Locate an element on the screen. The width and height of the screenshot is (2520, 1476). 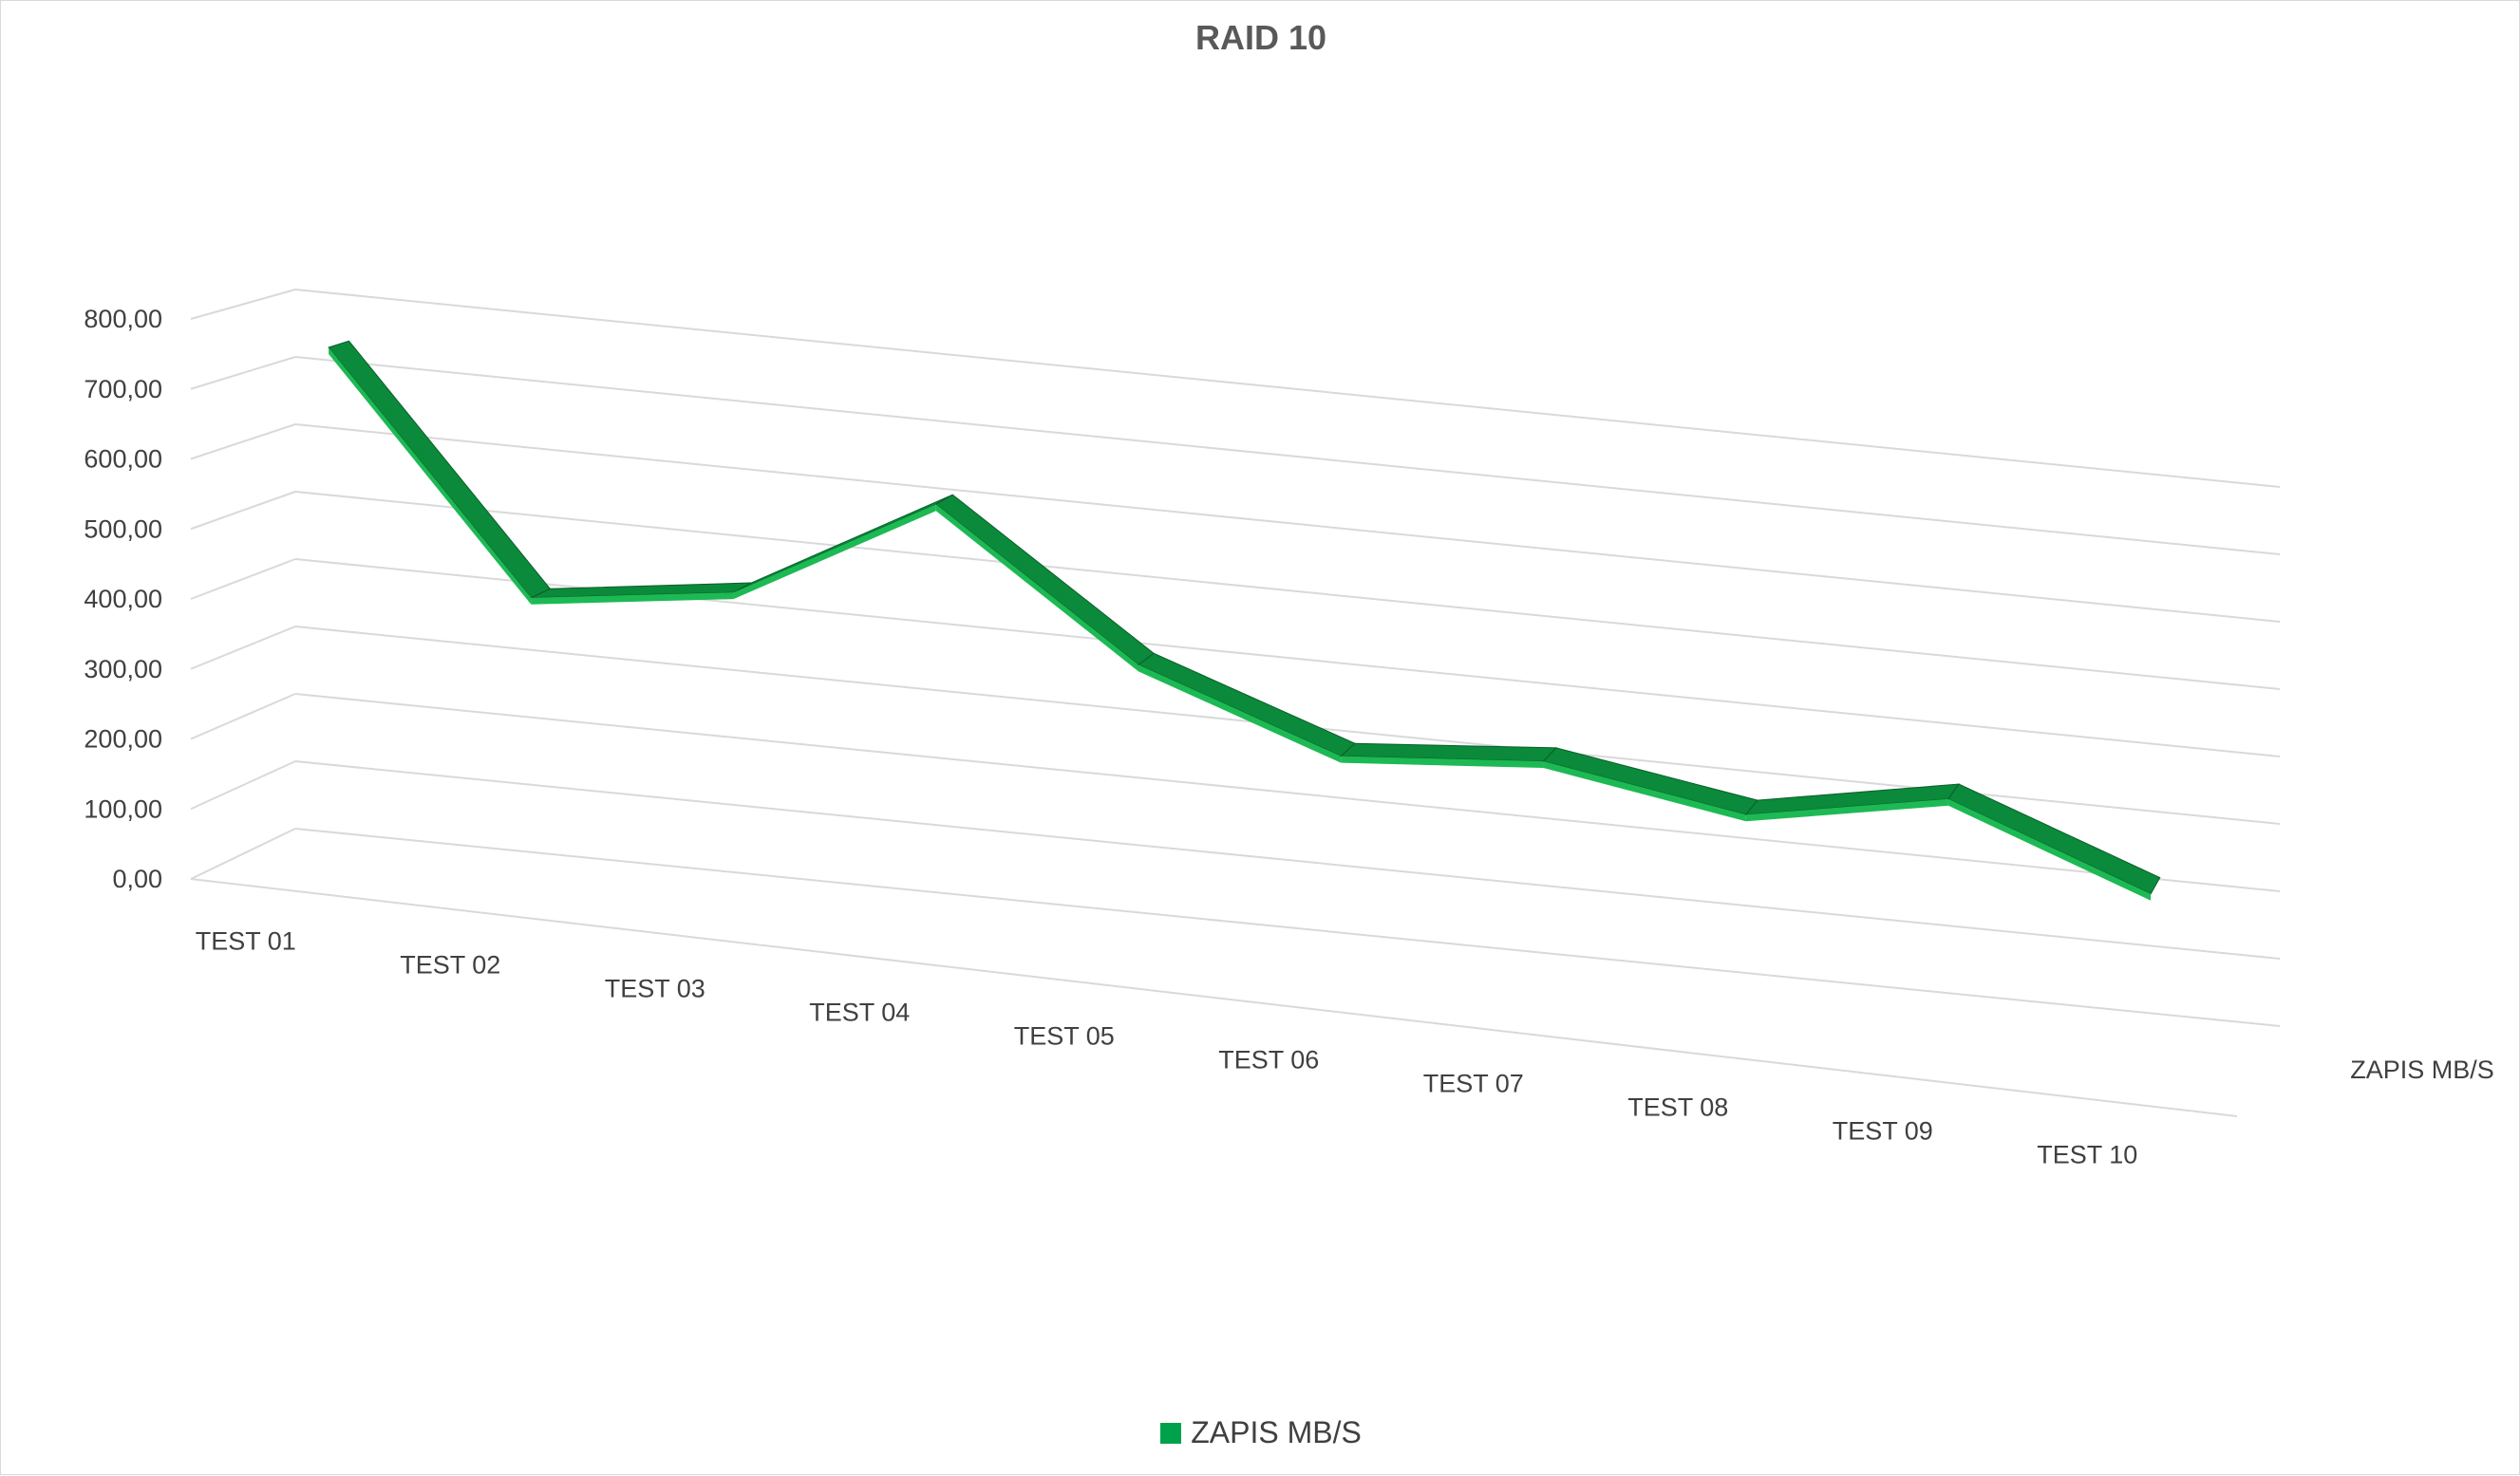
y-tick-label: 300,00 is located at coordinates (123, 669).